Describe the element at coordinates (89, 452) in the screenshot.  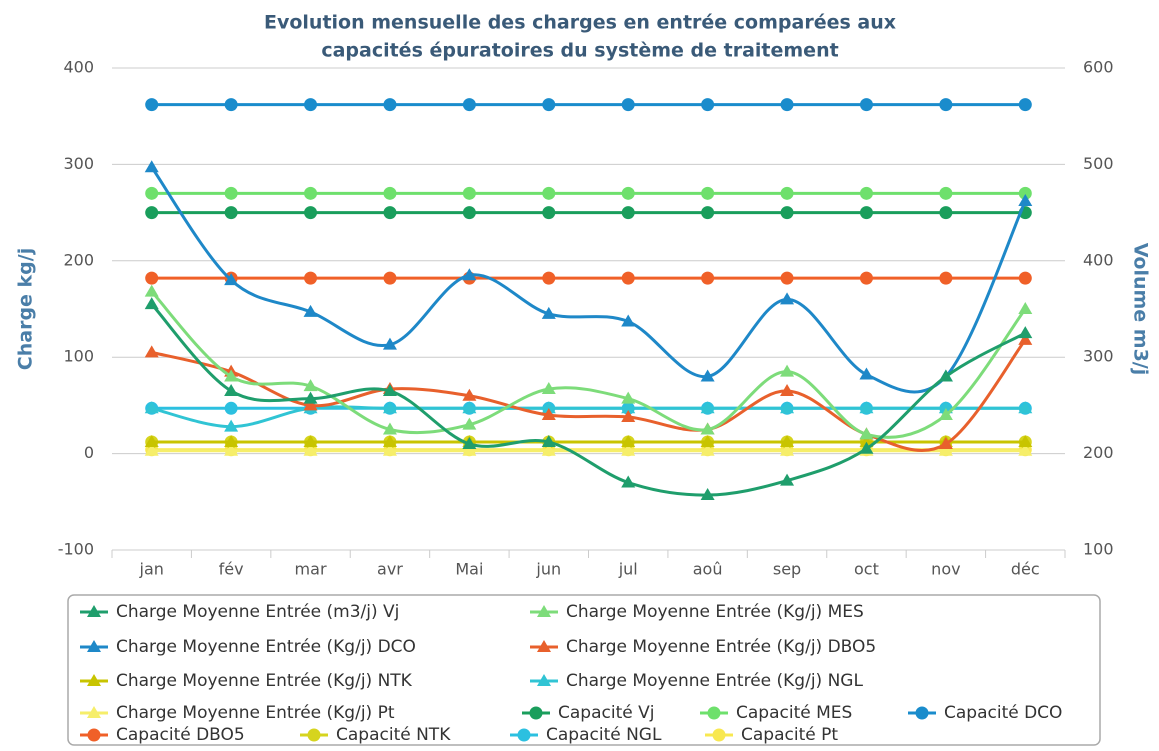
I see `y-tick-label: 0` at that location.